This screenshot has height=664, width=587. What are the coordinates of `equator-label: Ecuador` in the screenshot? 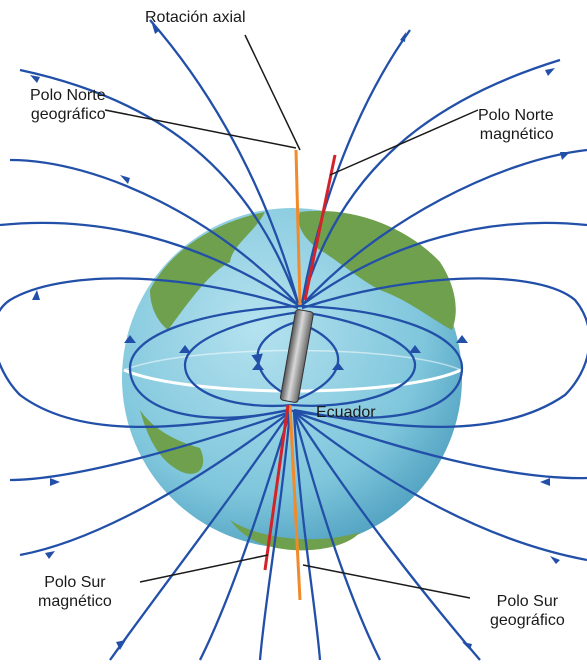 It's located at (346, 412).